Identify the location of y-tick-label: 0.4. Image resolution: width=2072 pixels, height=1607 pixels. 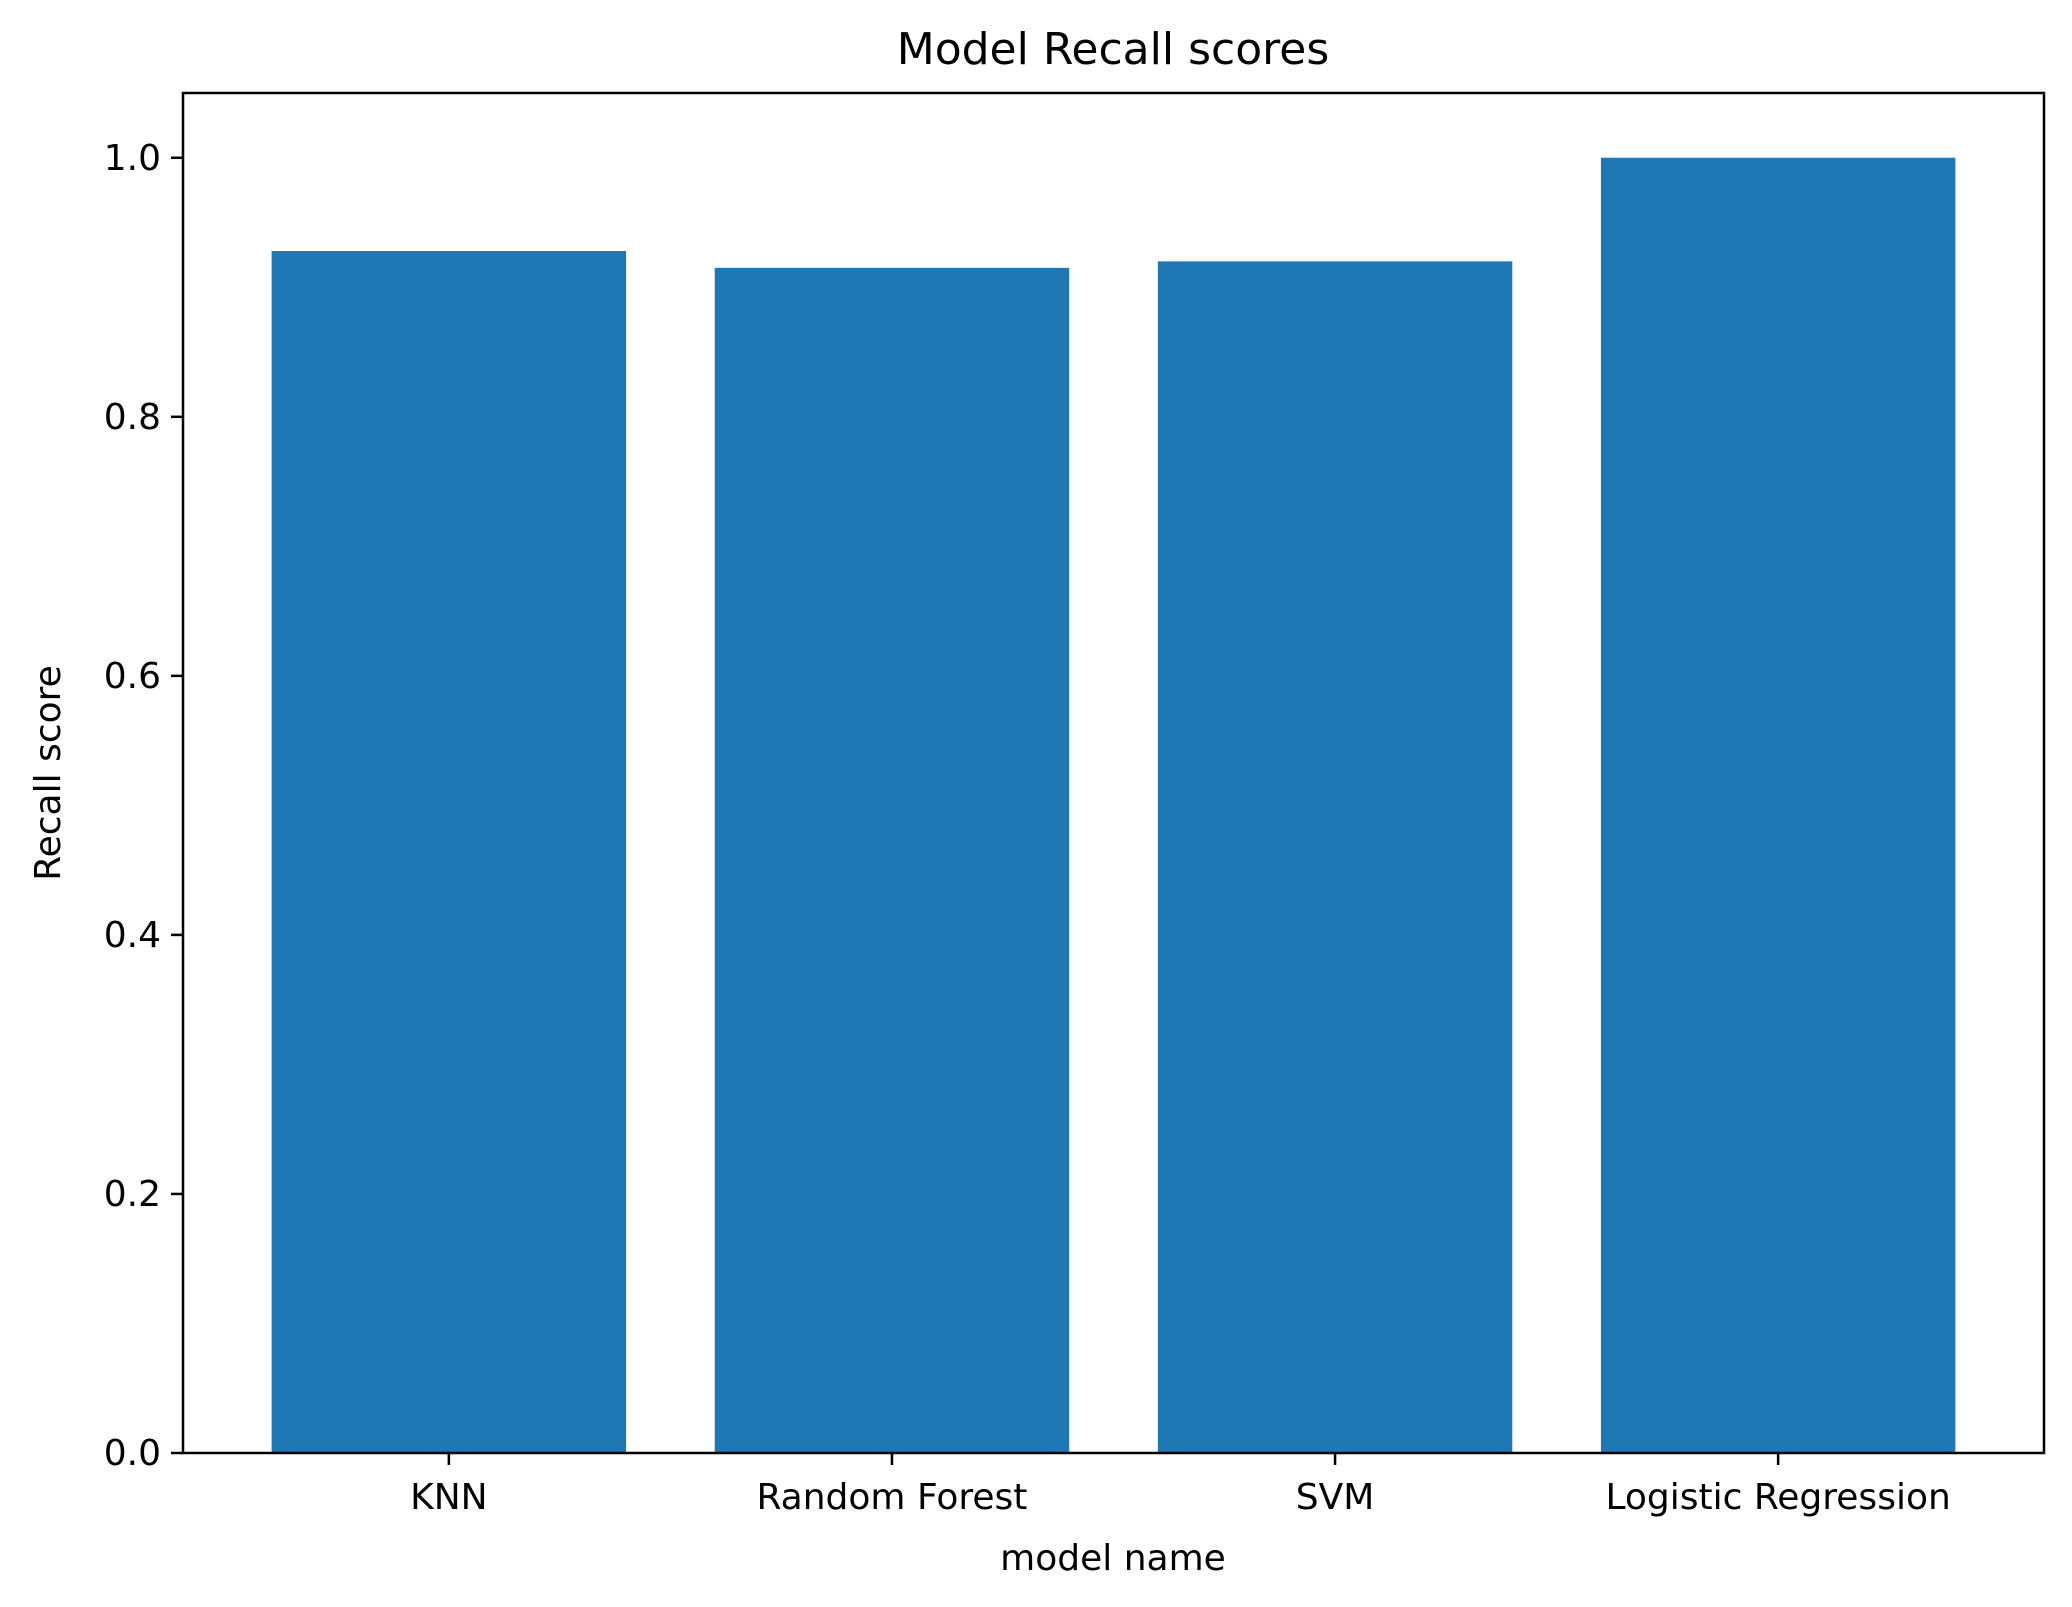
(132, 935).